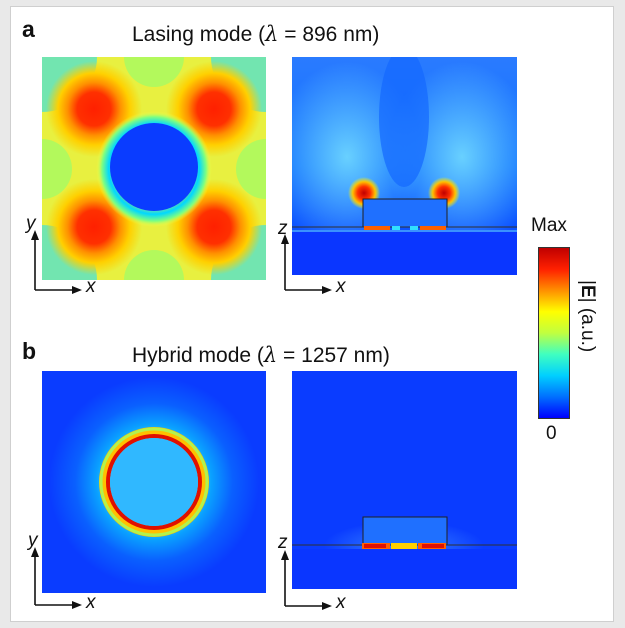  What do you see at coordinates (154, 482) in the screenshot?
I see `hybrid-mode-xy-field-map` at bounding box center [154, 482].